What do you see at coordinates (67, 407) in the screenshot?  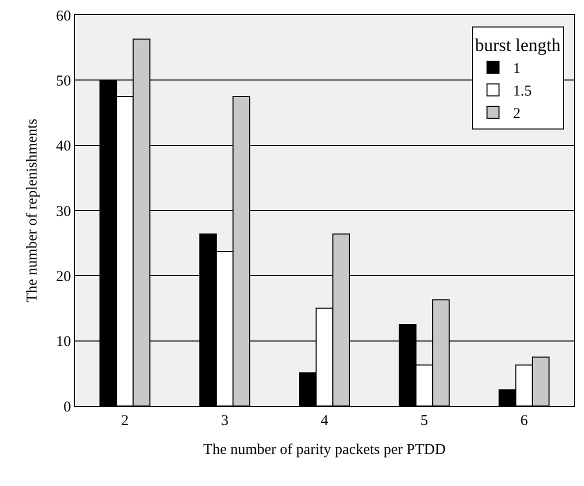 I see `y-tick-label: 0` at bounding box center [67, 407].